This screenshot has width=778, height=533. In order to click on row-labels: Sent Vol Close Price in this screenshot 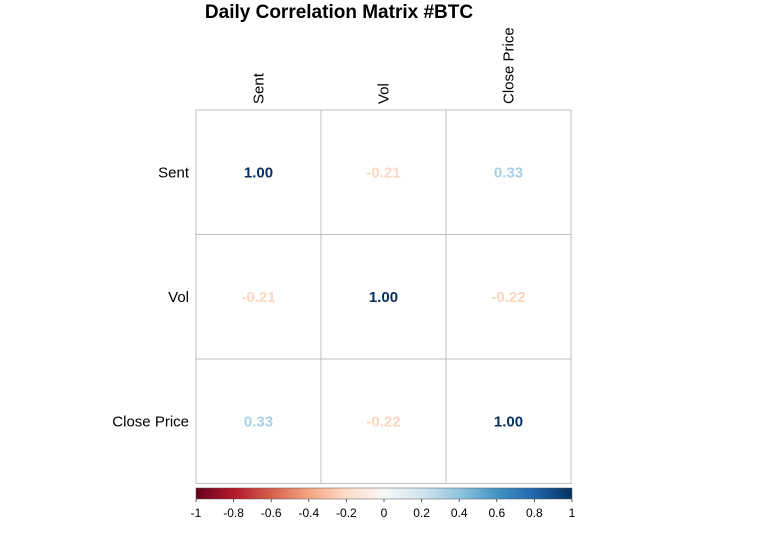, I will do `click(151, 297)`.